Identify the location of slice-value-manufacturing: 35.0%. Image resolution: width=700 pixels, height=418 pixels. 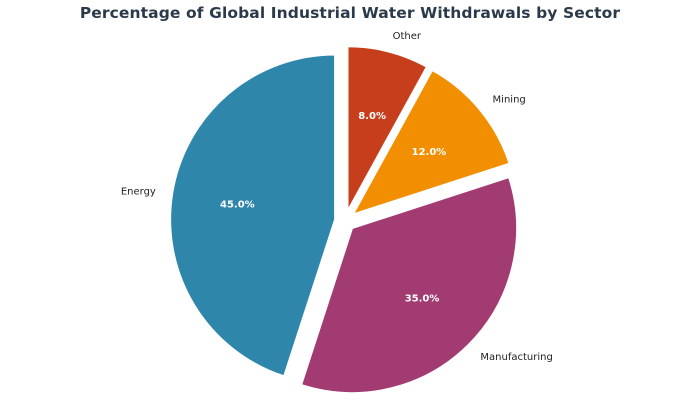
(422, 299).